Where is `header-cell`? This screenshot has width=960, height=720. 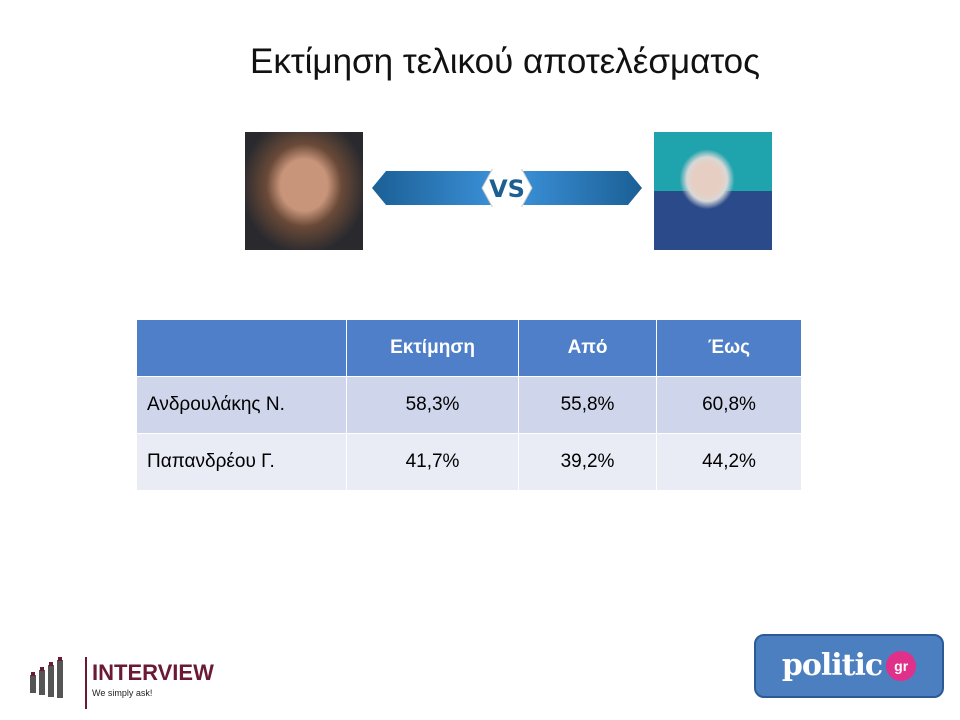
header-cell is located at coordinates (241, 348).